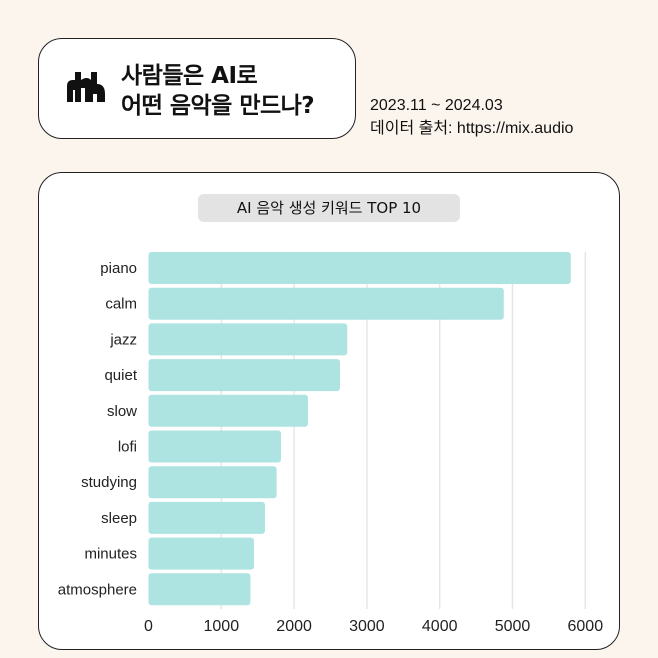 The height and width of the screenshot is (658, 658). I want to click on bar-minutes, so click(201, 553).